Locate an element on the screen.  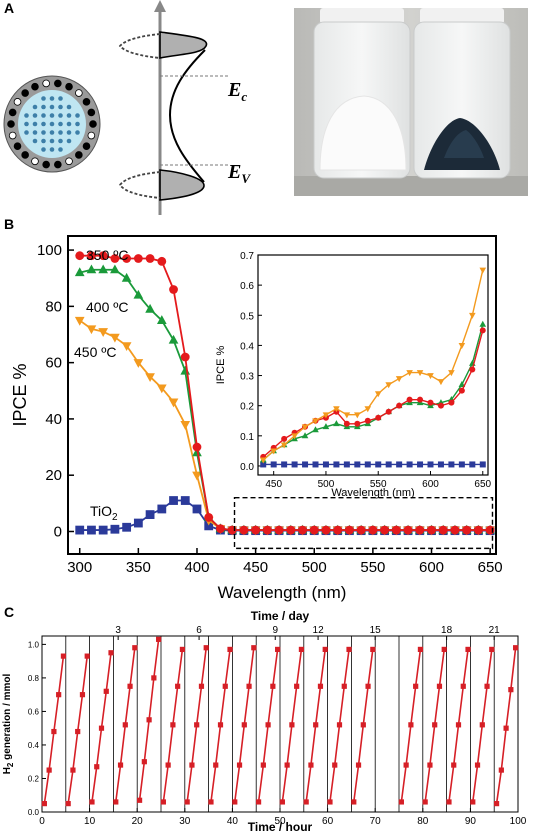
h2-top-tick-label: 15 is located at coordinates (376, 630).